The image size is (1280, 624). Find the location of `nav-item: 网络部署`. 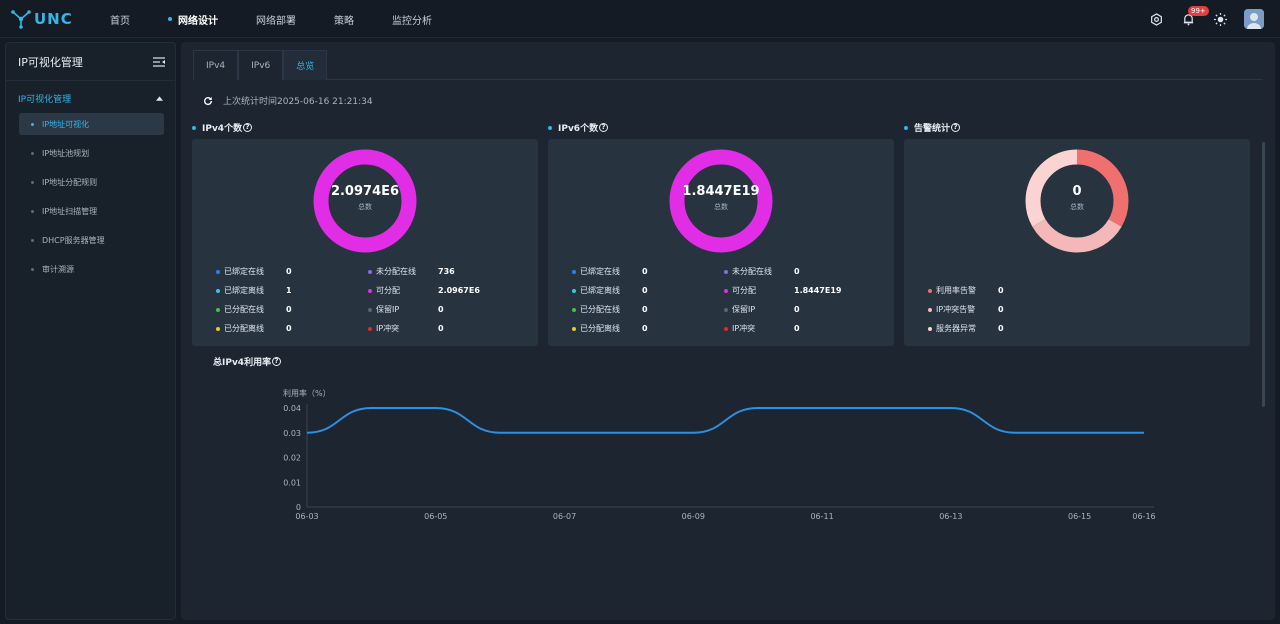

nav-item: 网络部署 is located at coordinates (276, 19).